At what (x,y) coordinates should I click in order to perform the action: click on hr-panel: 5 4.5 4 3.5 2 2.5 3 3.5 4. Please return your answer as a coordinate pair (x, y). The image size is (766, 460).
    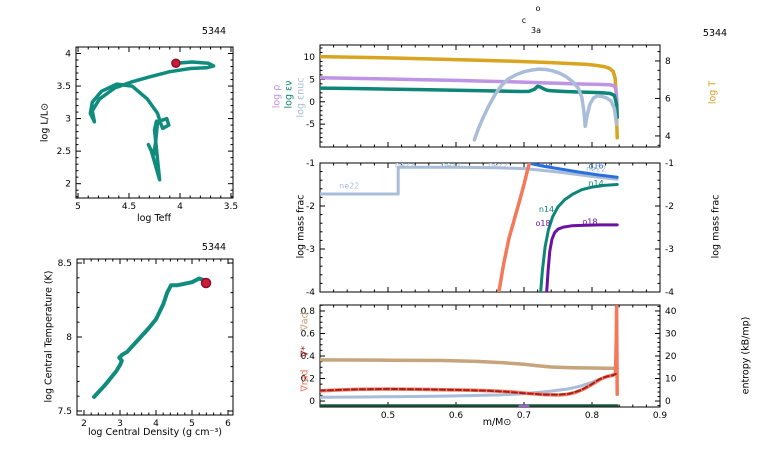
    Looking at the image, I should click on (147, 129).